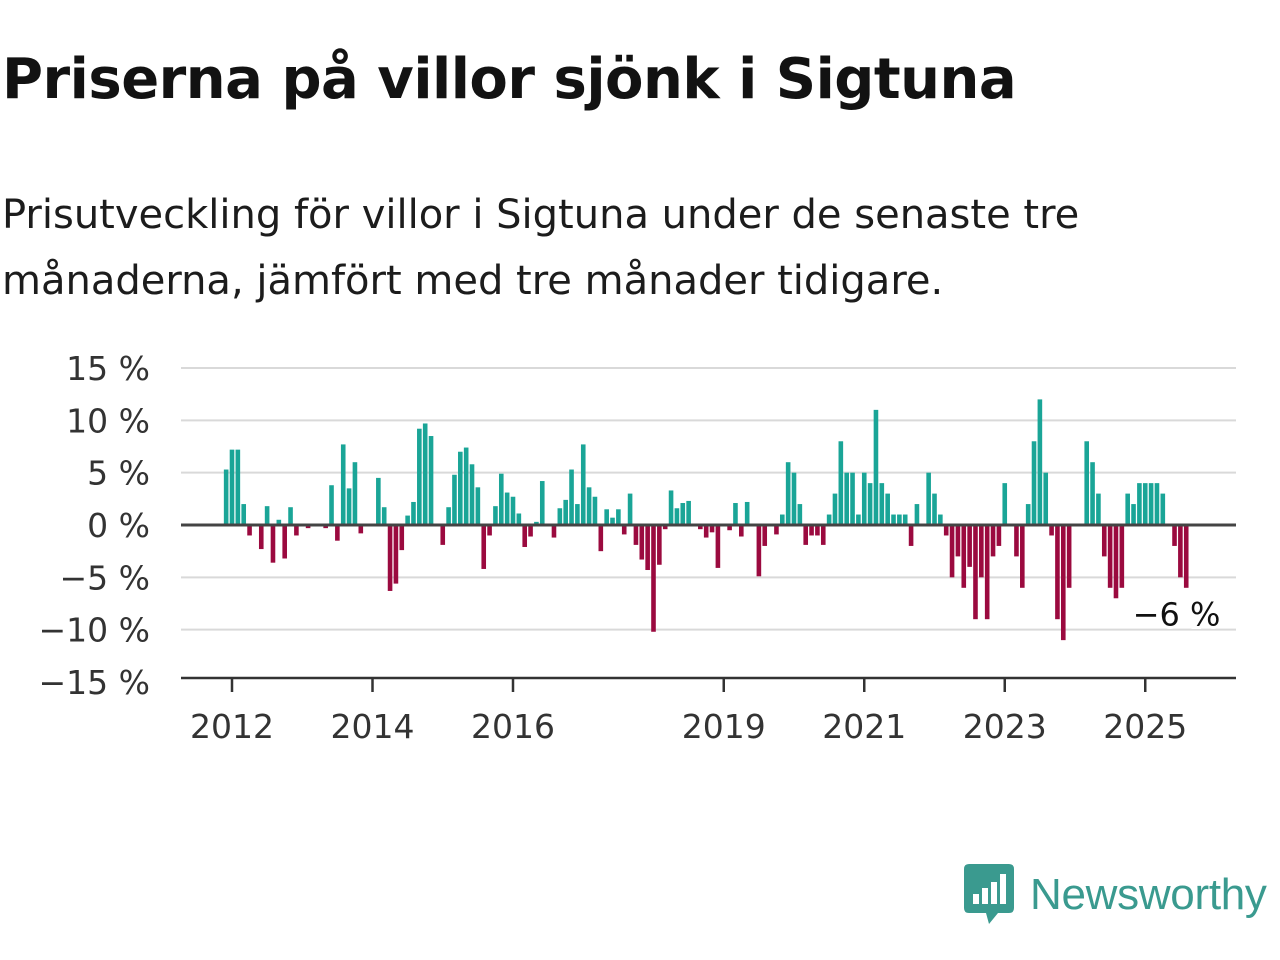 This screenshot has height=960, width=1280. I want to click on y-tick-label: 5 %, so click(118, 473).